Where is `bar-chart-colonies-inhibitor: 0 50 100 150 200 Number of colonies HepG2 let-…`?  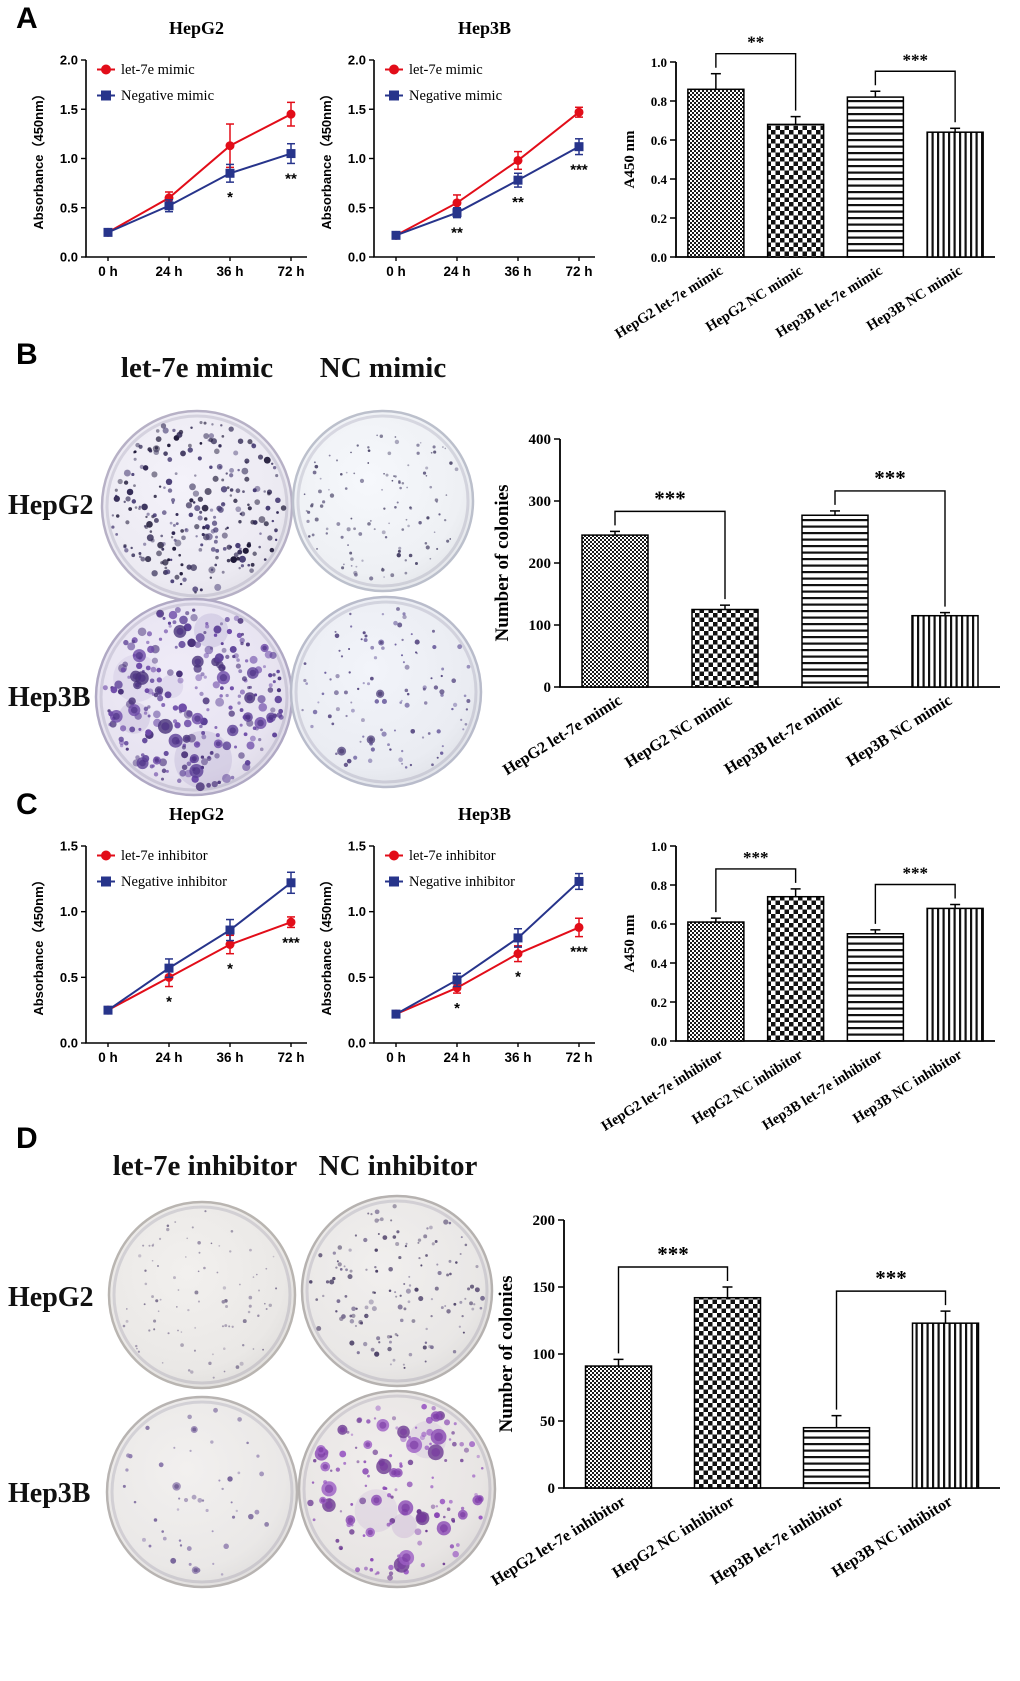 bar-chart-colonies-inhibitor: 0 50 100 150 200 Number of colonies HepG2 let-… is located at coordinates (752, 1396).